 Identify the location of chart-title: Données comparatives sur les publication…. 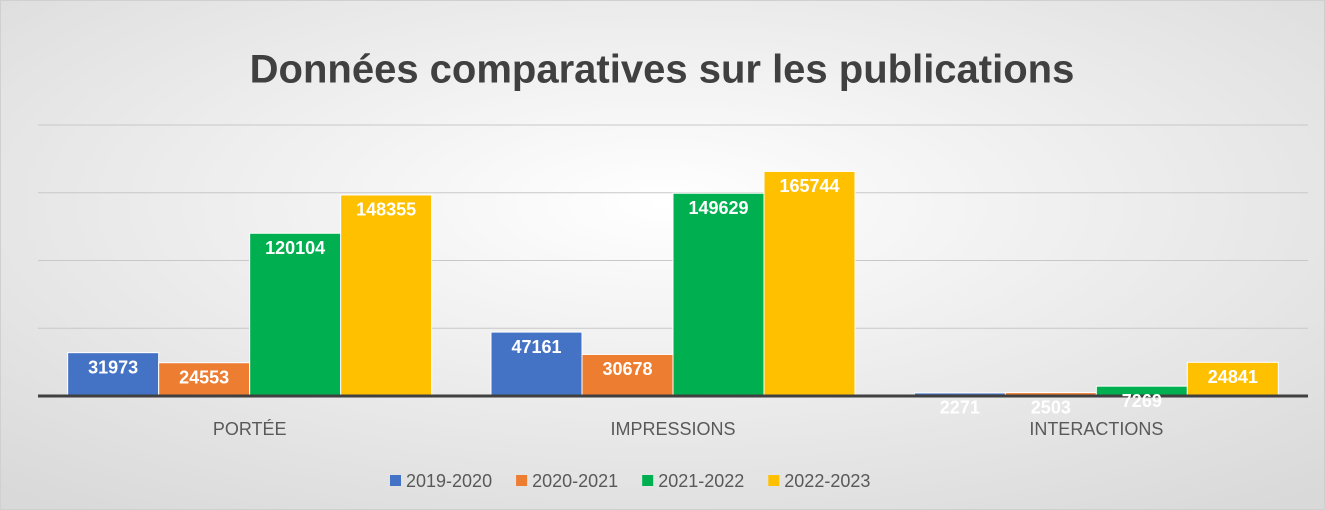
(662, 70).